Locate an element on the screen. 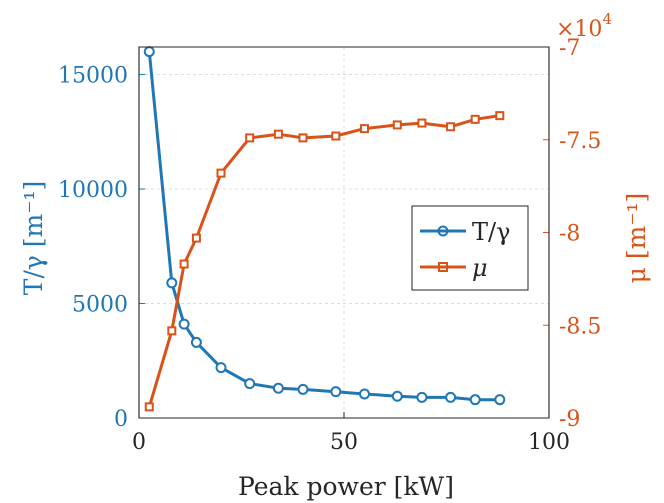 The image size is (664, 503). legend-label-t-gamma: T/γ is located at coordinates (491, 232).